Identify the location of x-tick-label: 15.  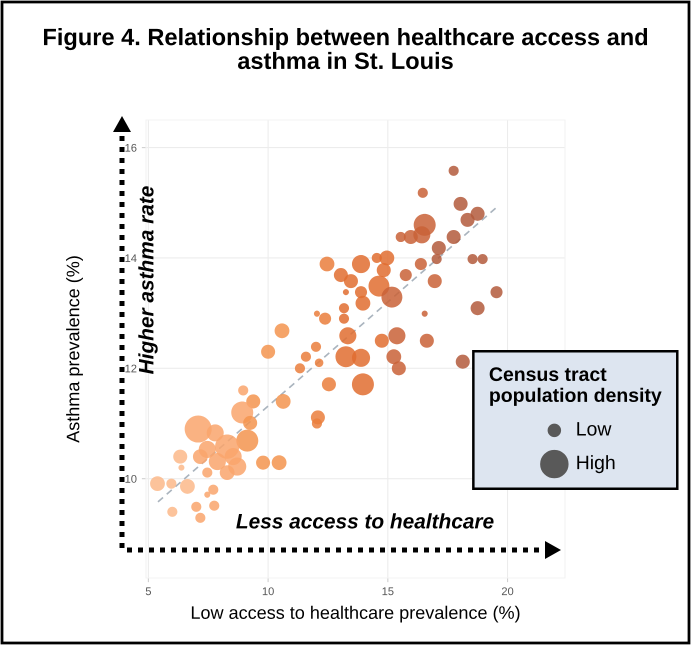
(388, 591).